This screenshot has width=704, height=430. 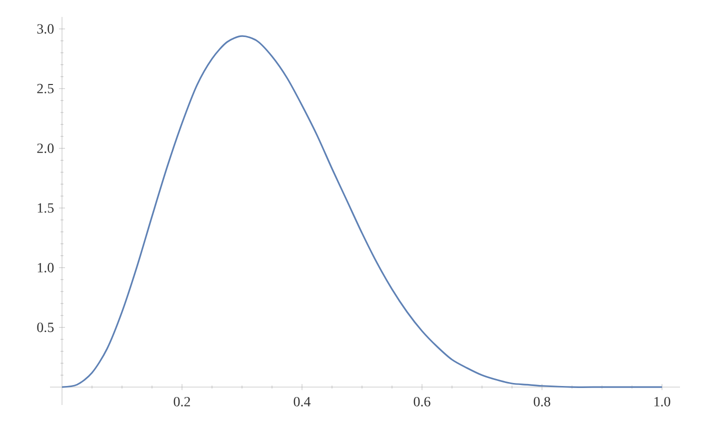 What do you see at coordinates (46, 208) in the screenshot?
I see `y-tick-label: 1.5` at bounding box center [46, 208].